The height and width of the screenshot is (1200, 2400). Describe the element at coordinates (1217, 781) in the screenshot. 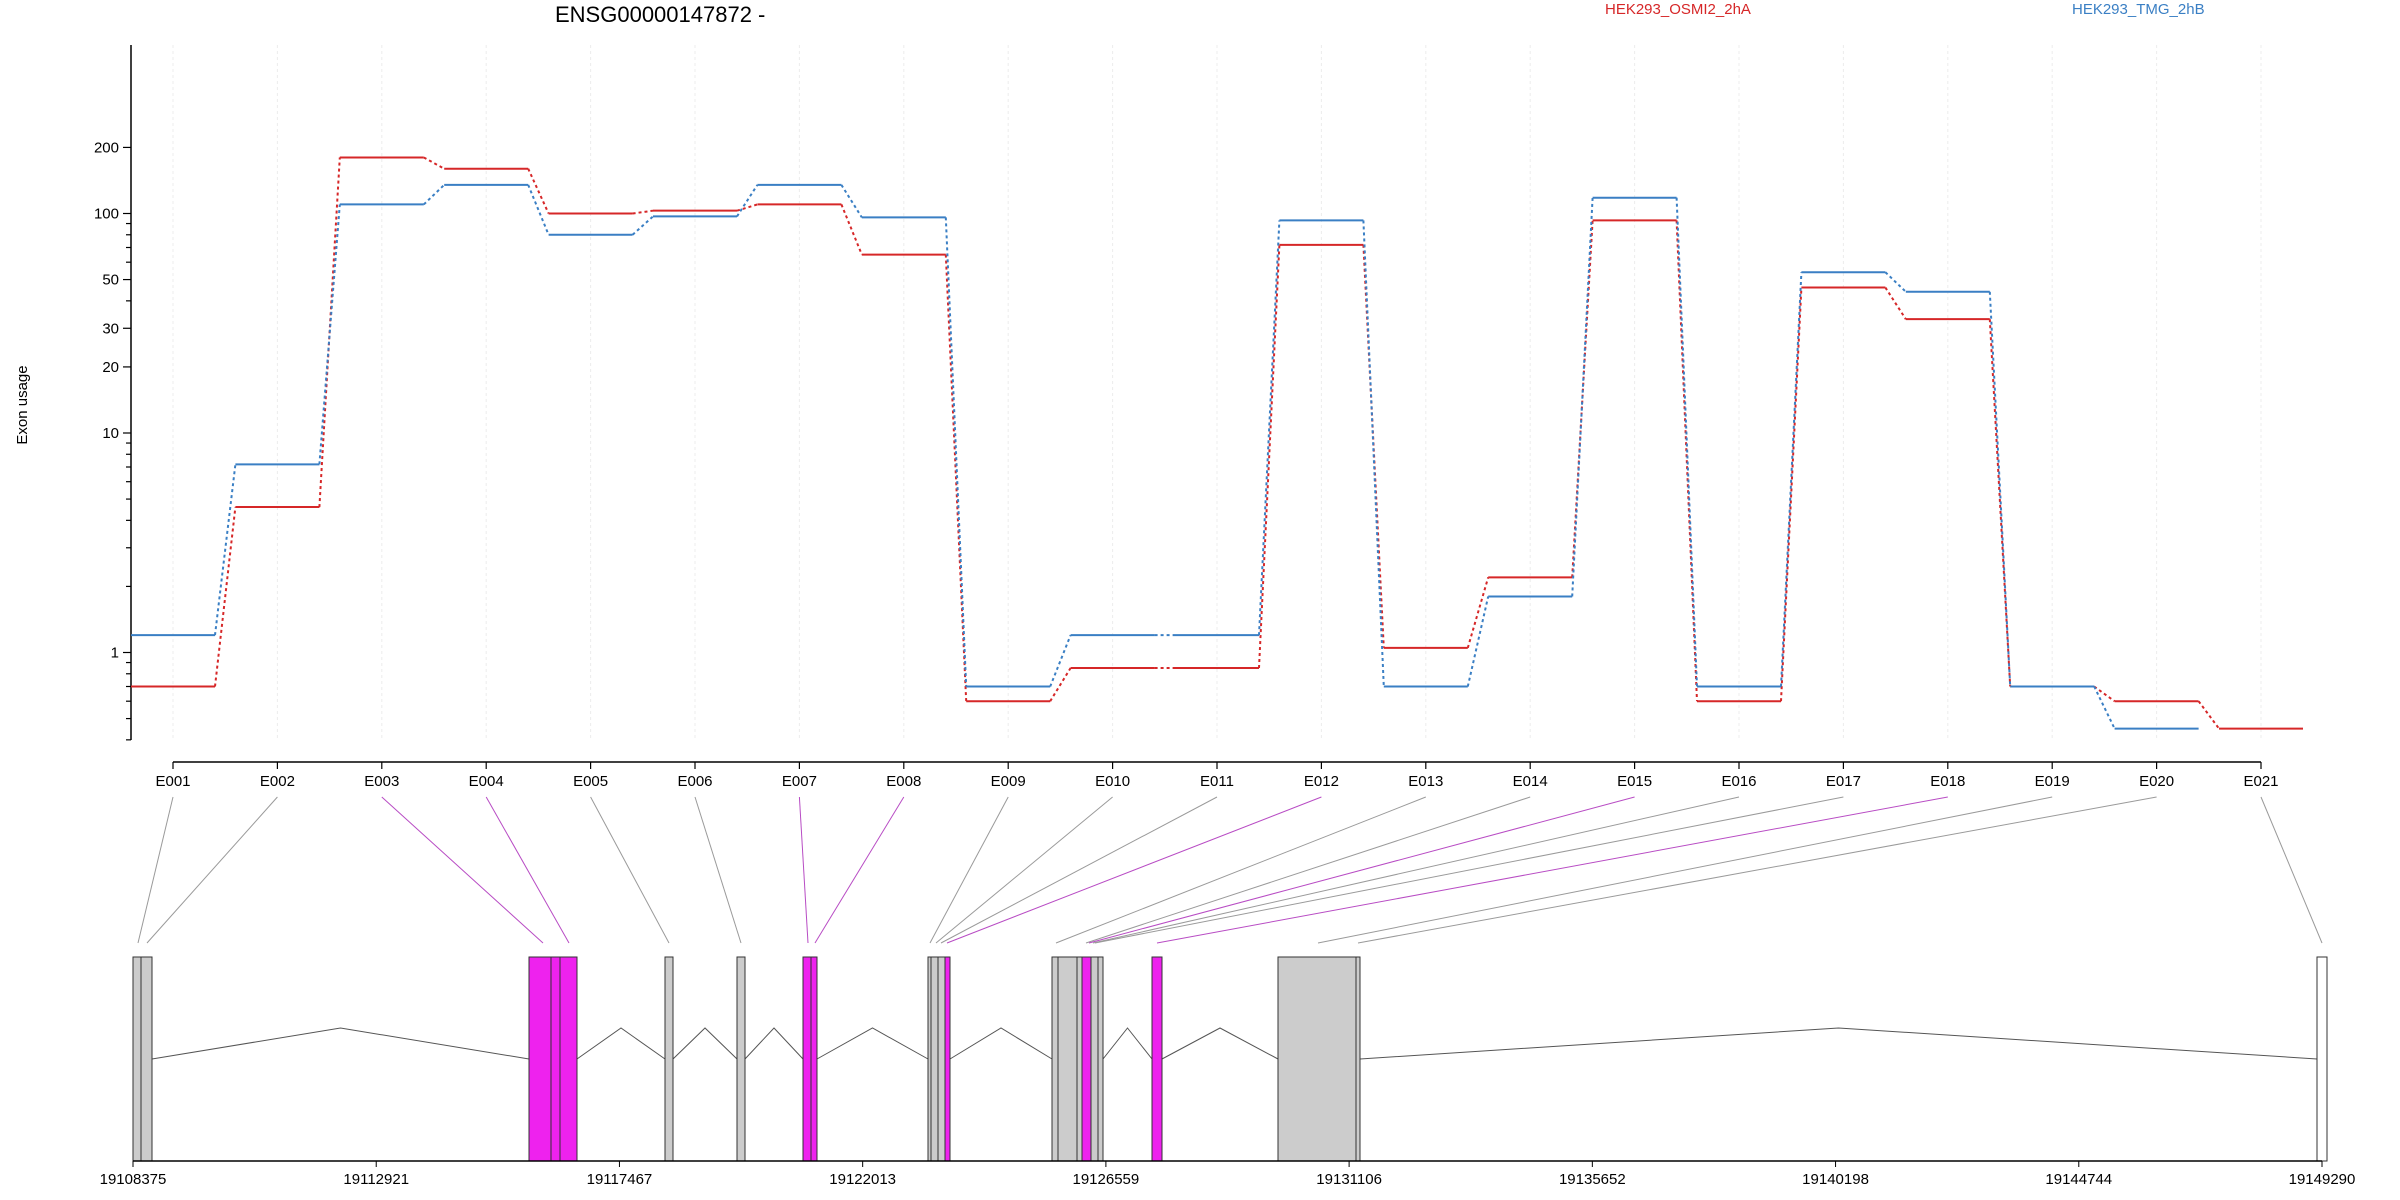

I see `x-tick-label-e011: E011` at that location.